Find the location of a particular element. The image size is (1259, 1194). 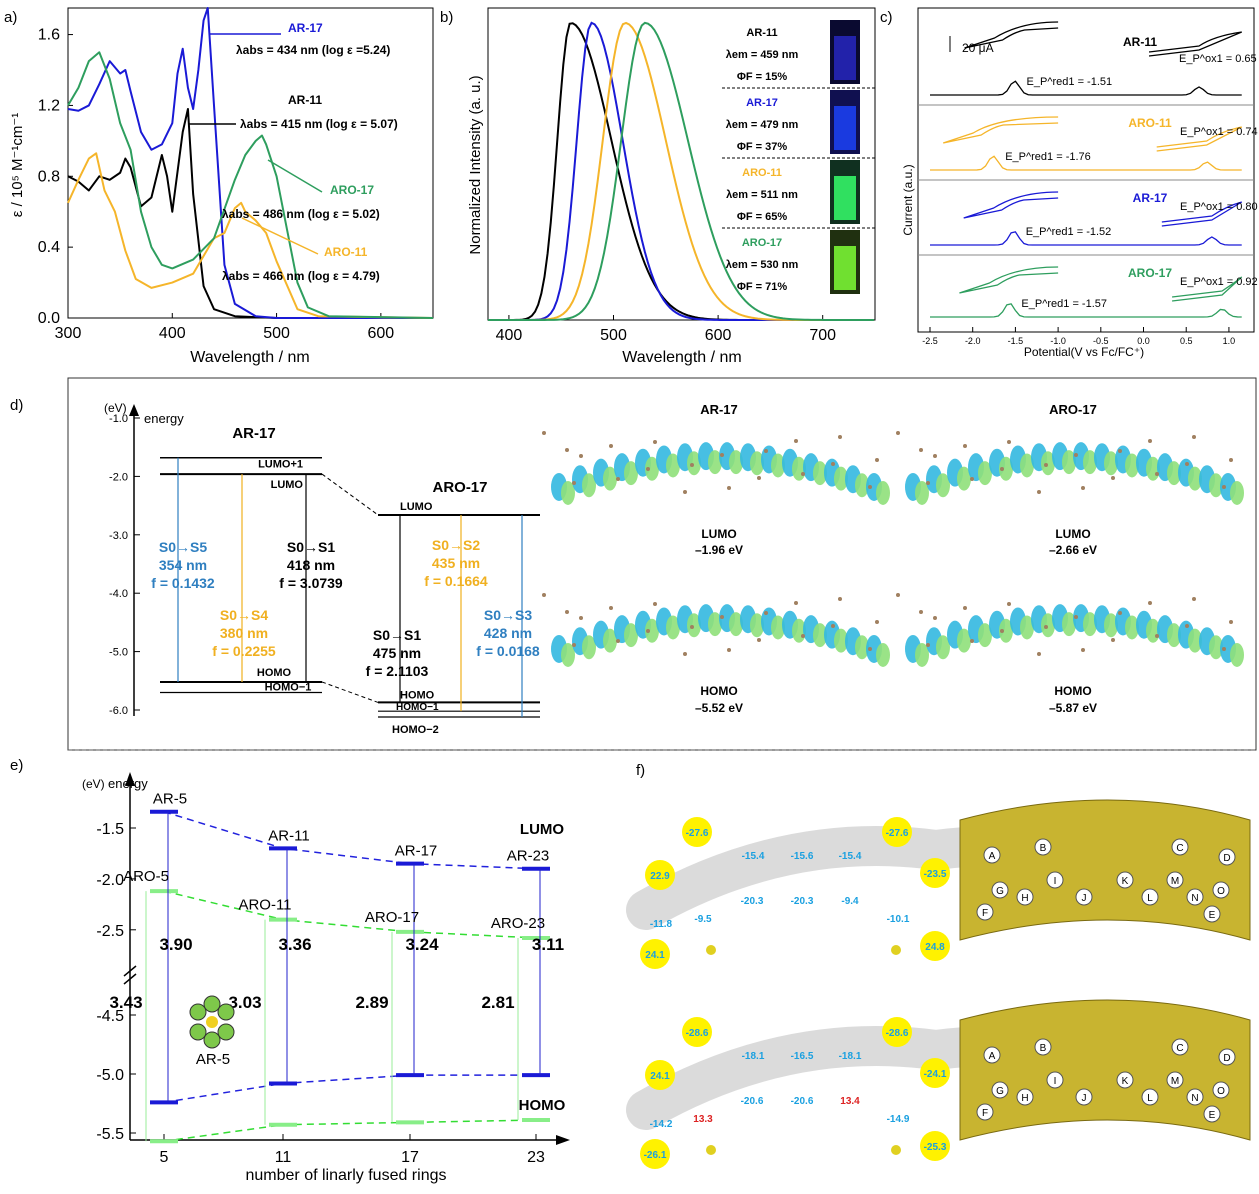

c-xtick-label: 0.0 is located at coordinates (1143, 341).